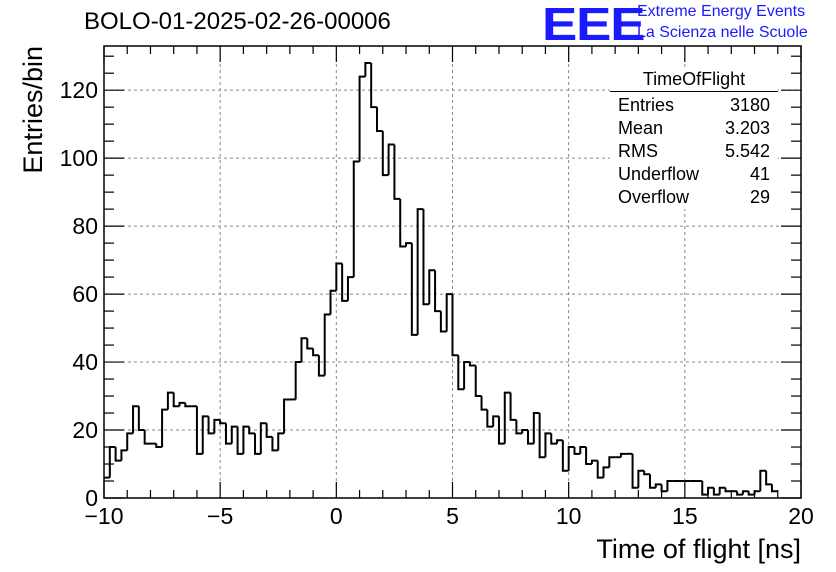 This screenshot has height=572, width=836. I want to click on x-tick-label: 0, so click(336, 516).